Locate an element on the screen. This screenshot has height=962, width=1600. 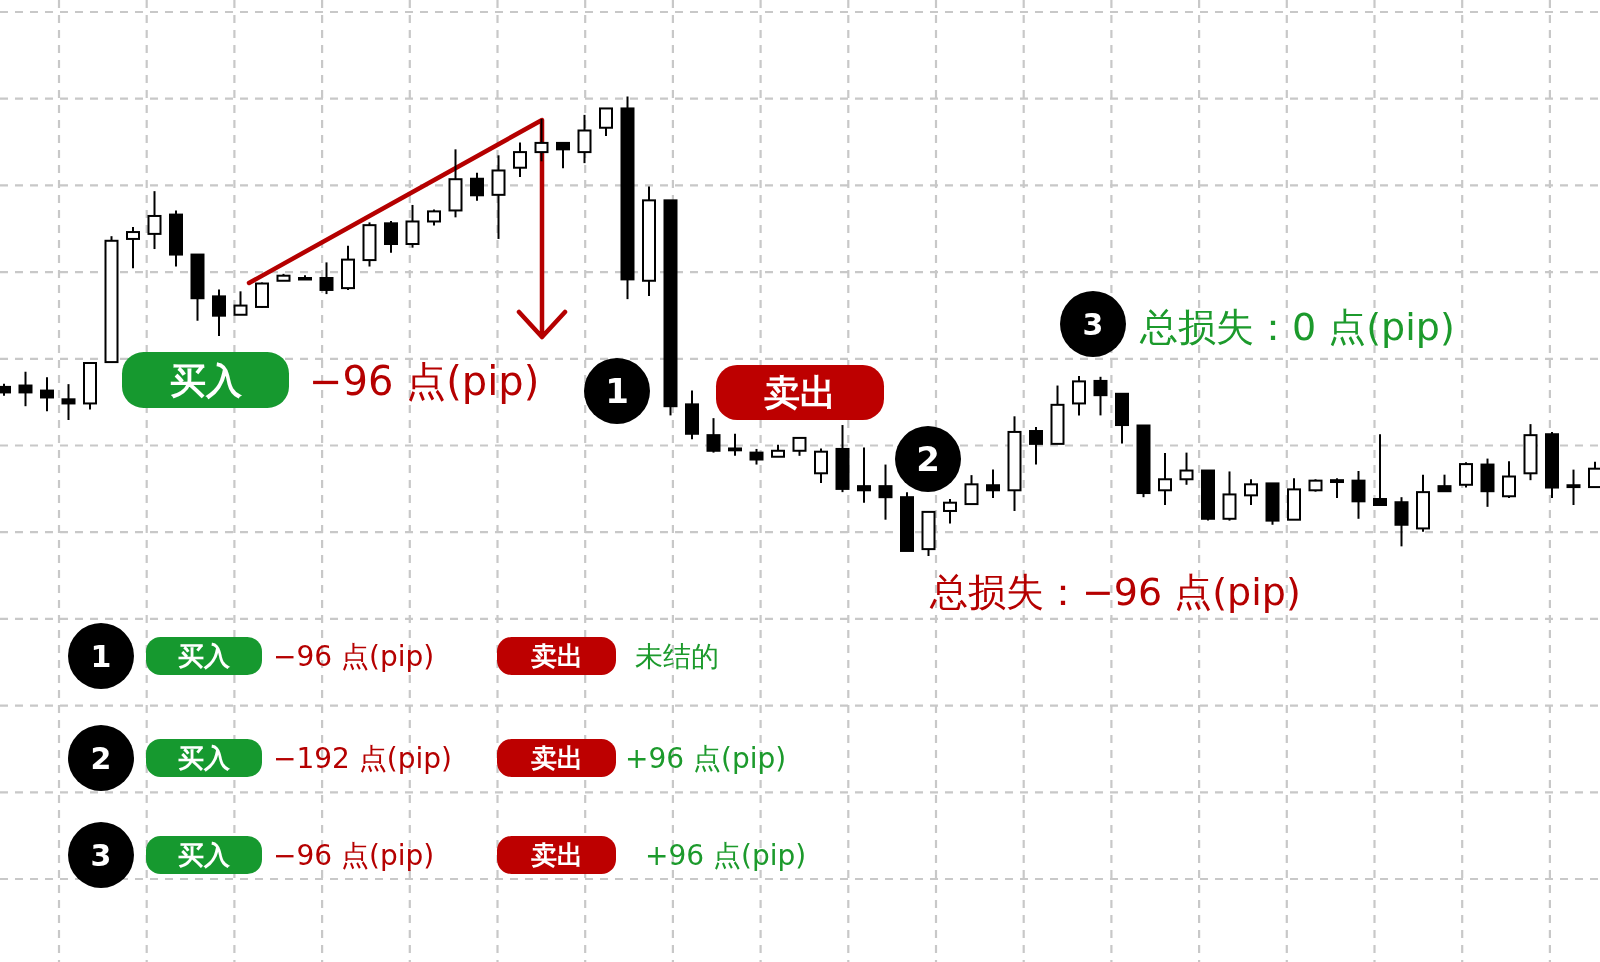
text: 未结的 is located at coordinates (677, 656).